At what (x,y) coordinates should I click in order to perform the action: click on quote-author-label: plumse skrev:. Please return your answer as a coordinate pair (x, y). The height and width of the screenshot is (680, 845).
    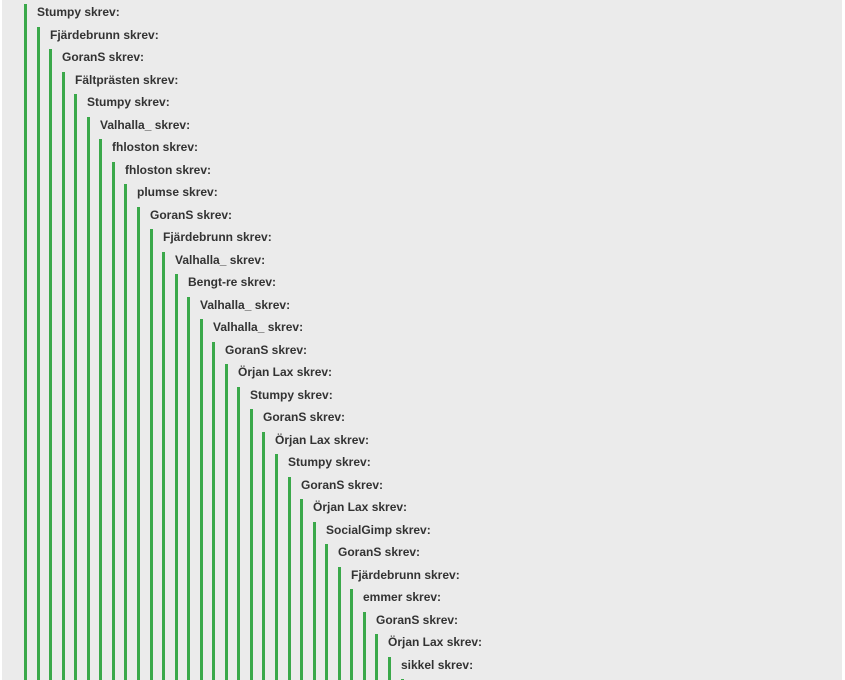
    Looking at the image, I should click on (177, 192).